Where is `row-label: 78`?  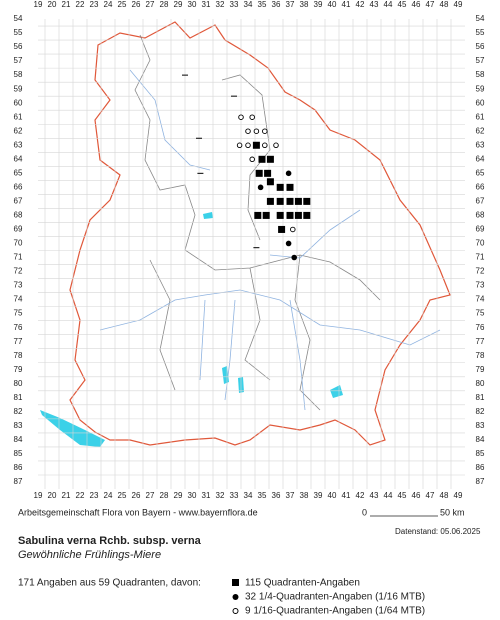
row-label: 78 is located at coordinates (480, 355).